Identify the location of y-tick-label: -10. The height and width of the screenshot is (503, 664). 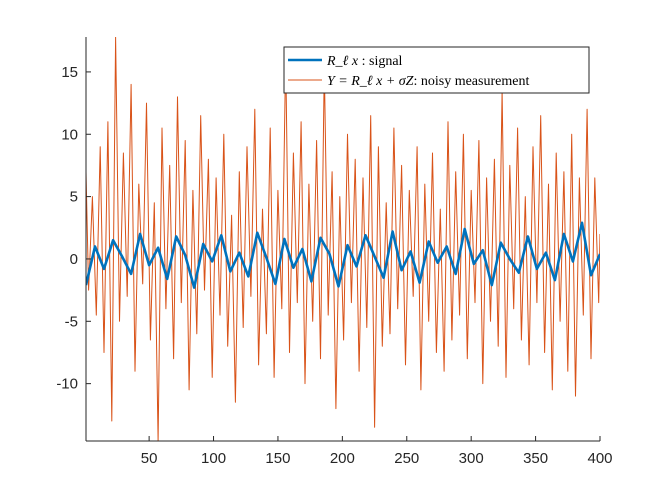
(67, 384).